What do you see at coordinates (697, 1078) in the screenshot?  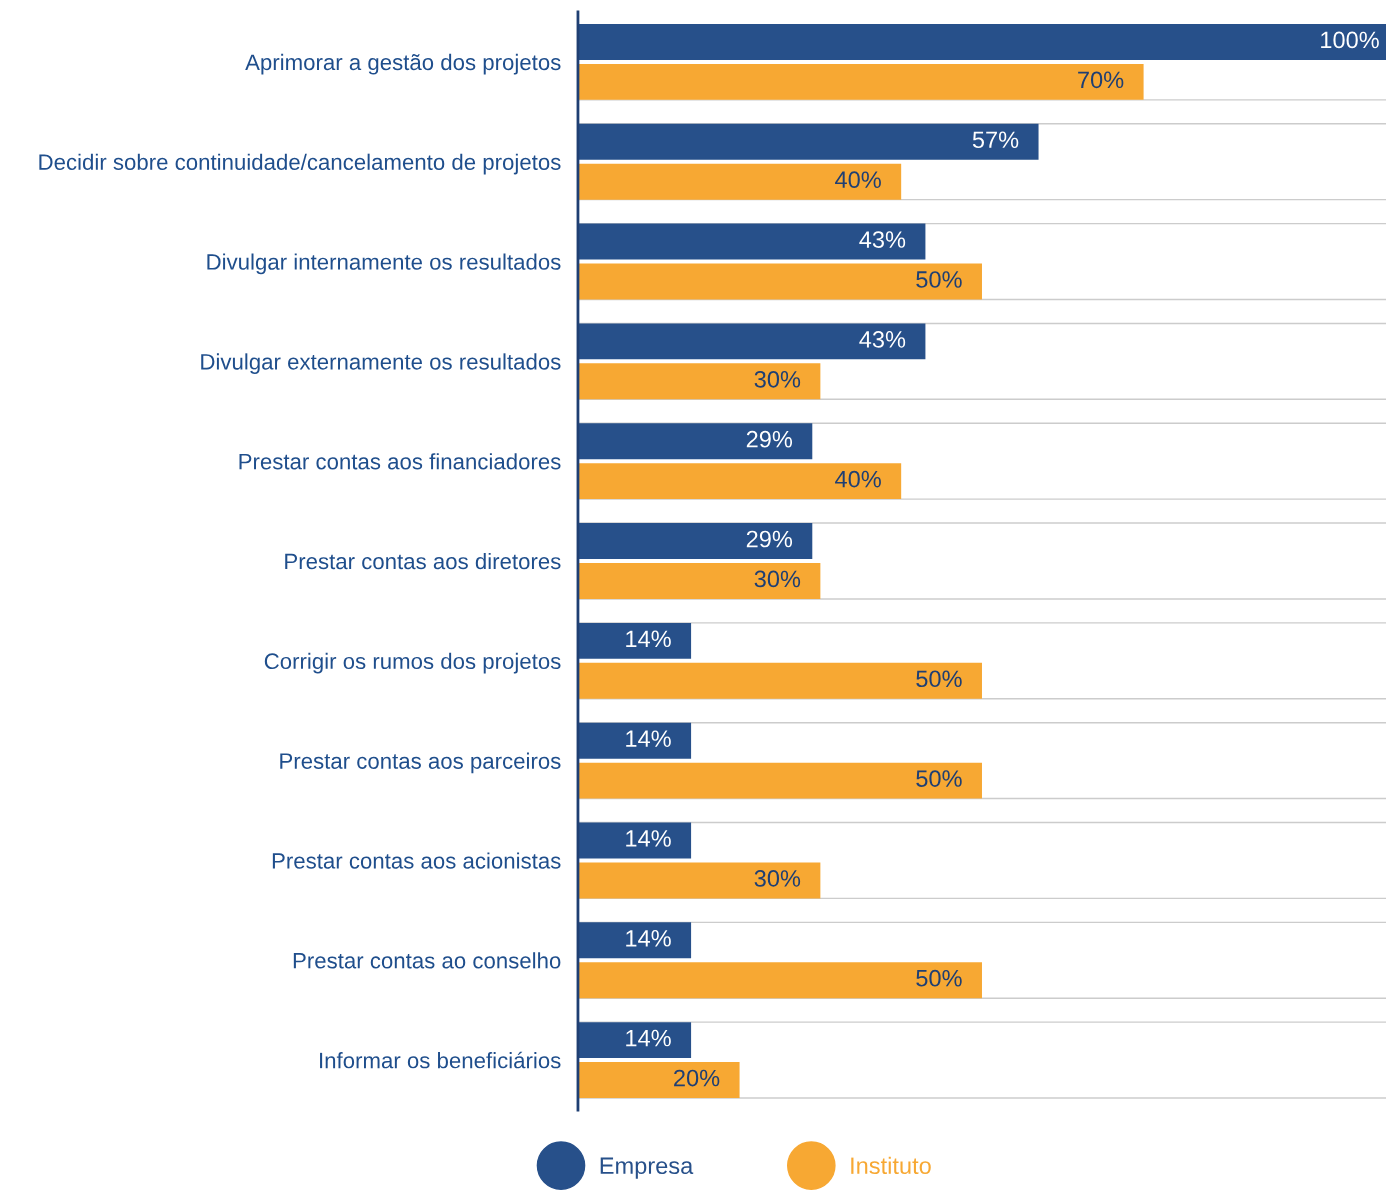 I see `data-label: 20%` at bounding box center [697, 1078].